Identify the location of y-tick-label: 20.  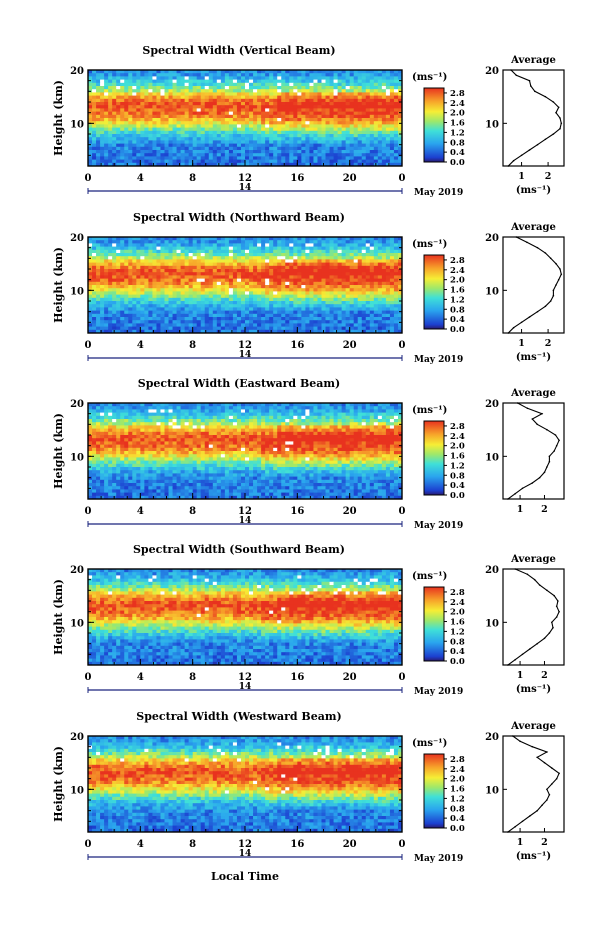
(77, 238).